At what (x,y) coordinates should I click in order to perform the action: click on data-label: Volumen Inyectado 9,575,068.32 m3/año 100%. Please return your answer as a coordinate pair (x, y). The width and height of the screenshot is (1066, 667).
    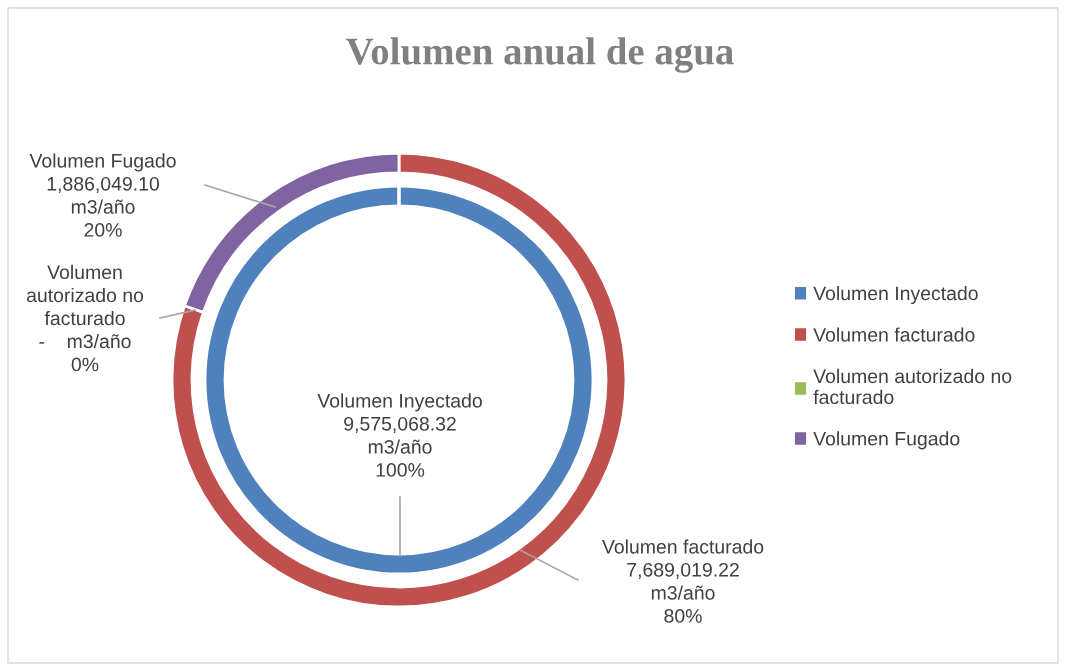
    Looking at the image, I should click on (399, 435).